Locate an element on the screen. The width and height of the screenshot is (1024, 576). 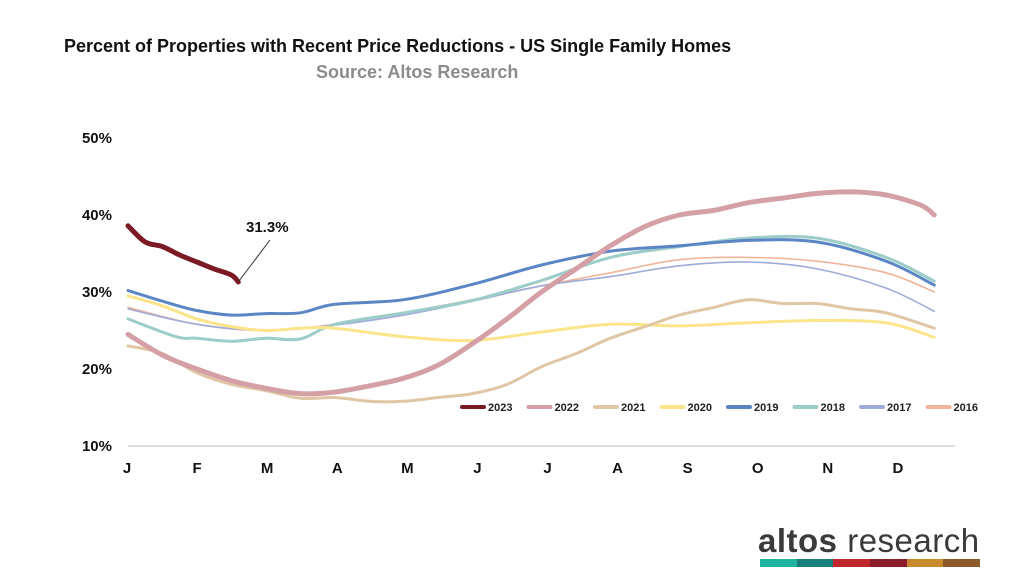
x-tick-label: D is located at coordinates (898, 468).